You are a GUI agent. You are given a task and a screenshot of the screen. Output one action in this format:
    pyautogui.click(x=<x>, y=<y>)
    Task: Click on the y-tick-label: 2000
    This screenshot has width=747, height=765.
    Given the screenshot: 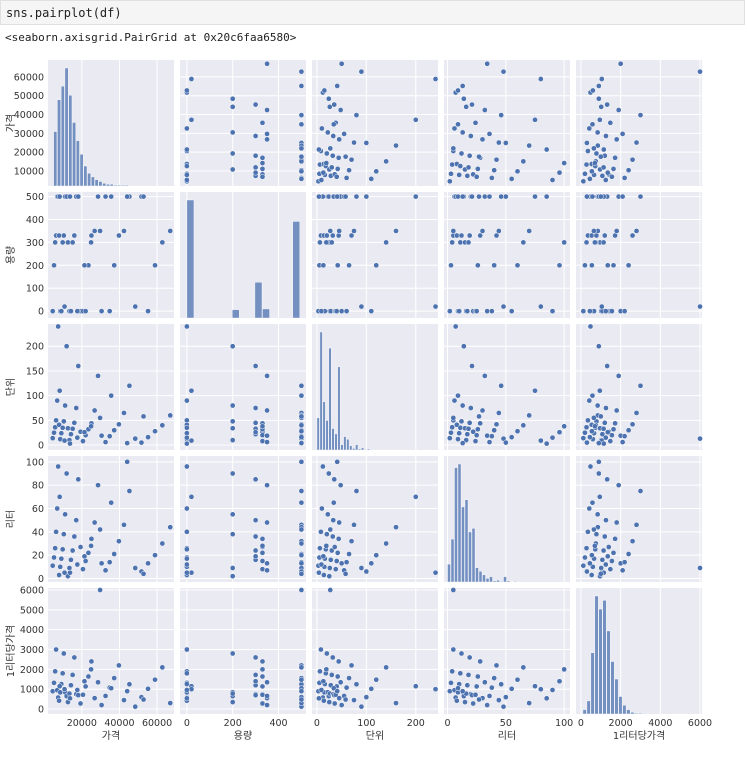 What is the action you would take?
    pyautogui.click(x=32, y=670)
    